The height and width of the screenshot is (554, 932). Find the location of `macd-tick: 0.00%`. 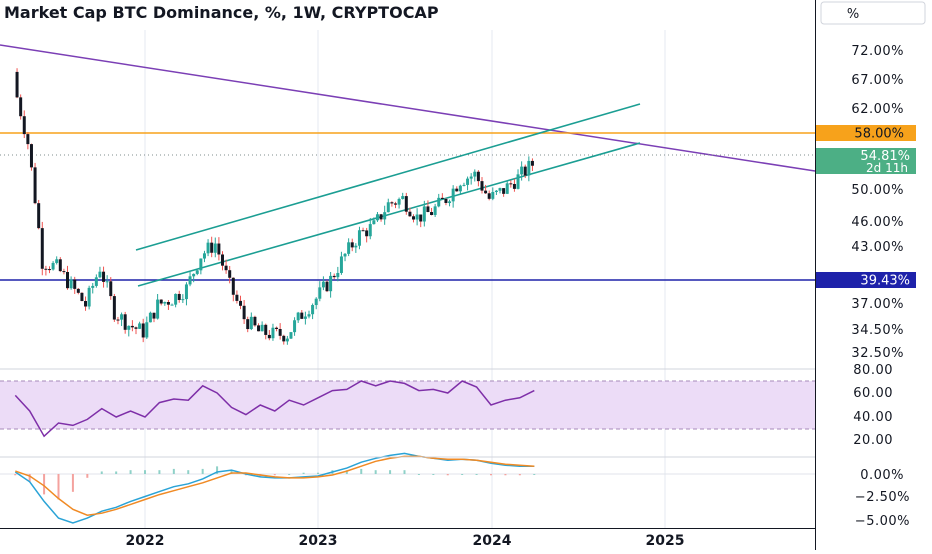

macd-tick: 0.00% is located at coordinates (882, 475).